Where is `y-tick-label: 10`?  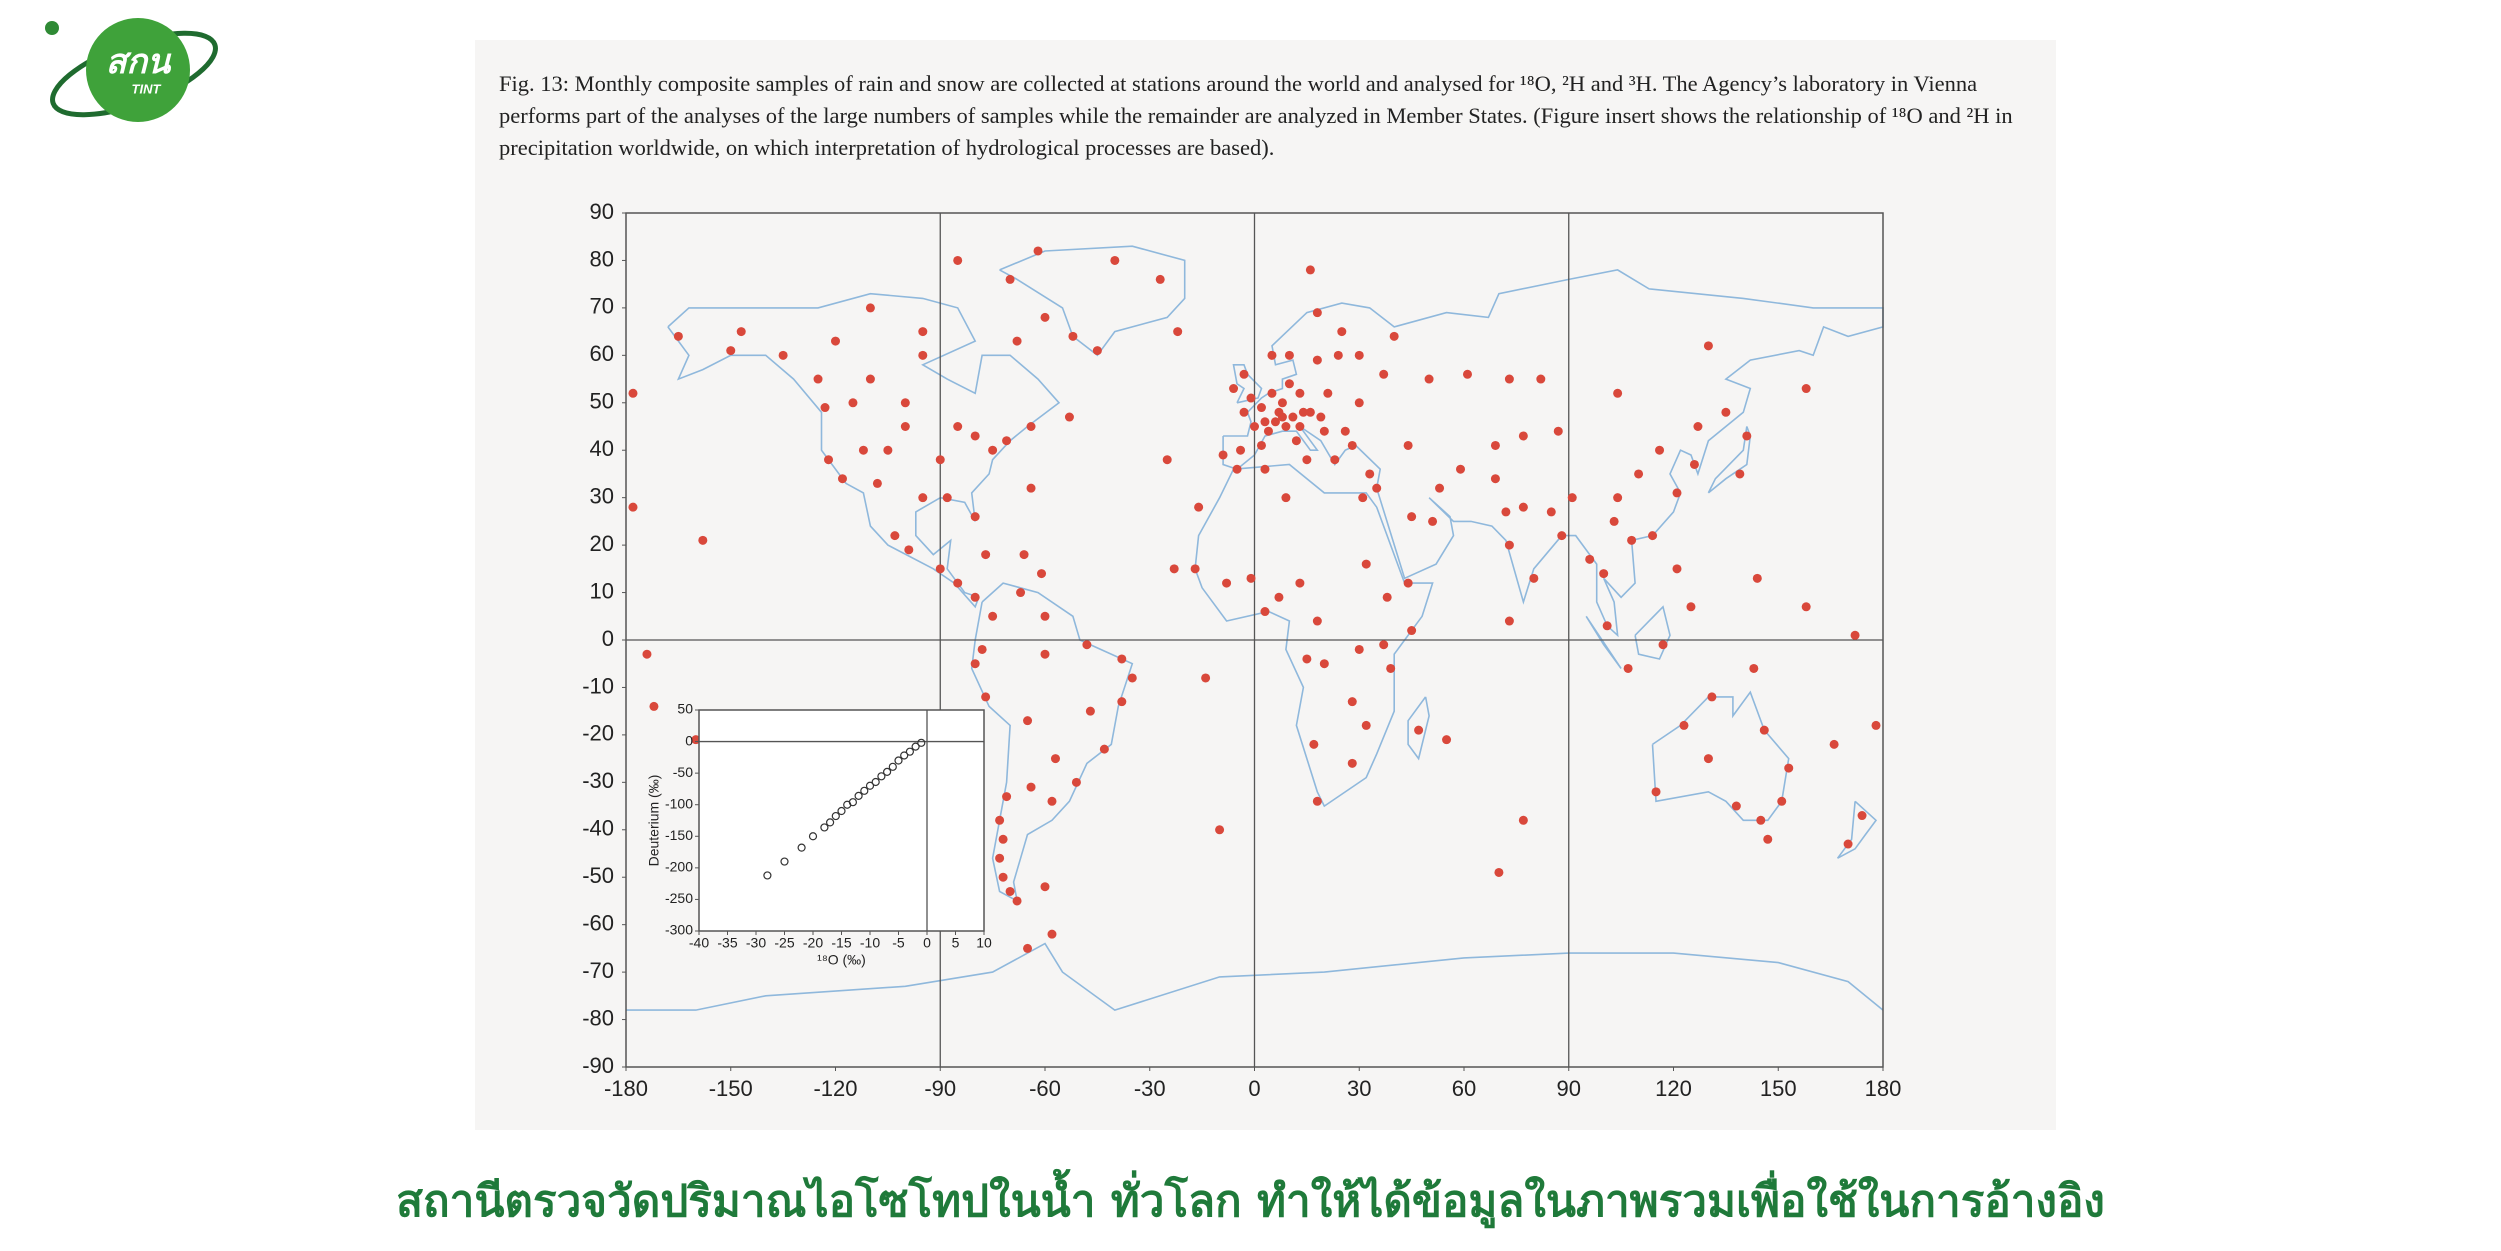 y-tick-label: 10 is located at coordinates (602, 590).